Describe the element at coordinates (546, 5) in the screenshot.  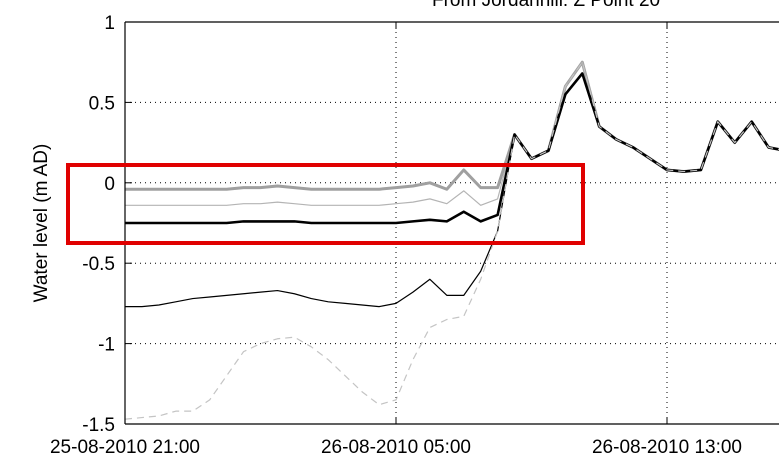
I see `chart-title: From Jordanhill: Z Point 20` at that location.